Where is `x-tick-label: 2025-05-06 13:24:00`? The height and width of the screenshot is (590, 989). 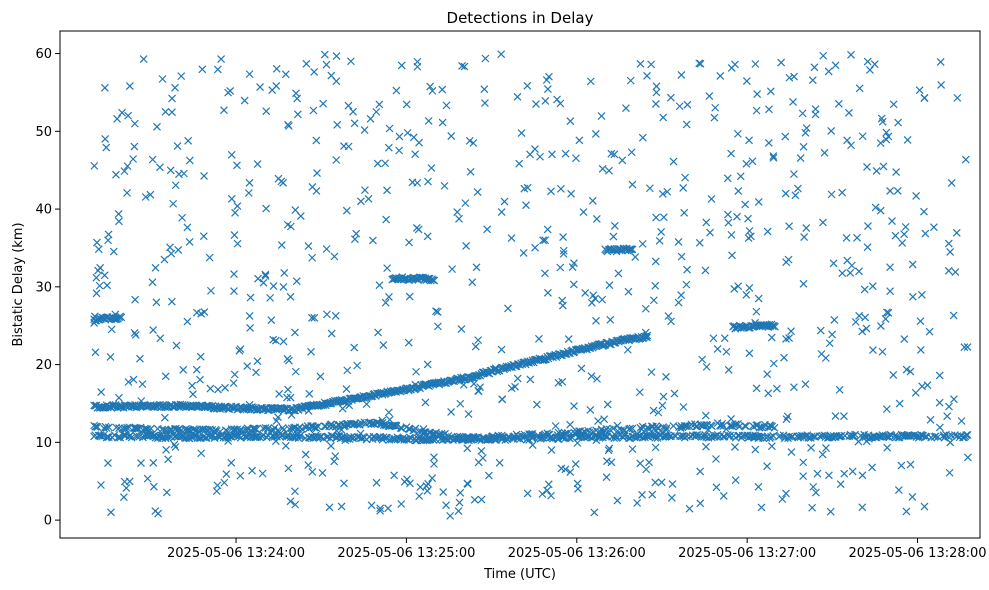 x-tick-label: 2025-05-06 13:24:00 is located at coordinates (236, 553).